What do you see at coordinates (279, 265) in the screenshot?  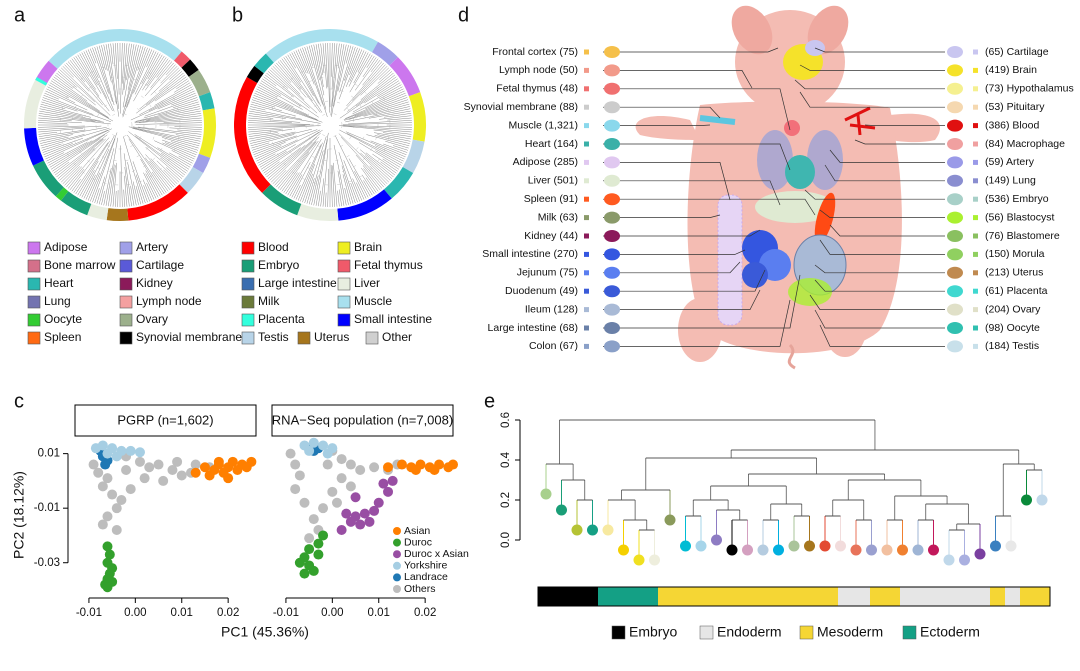 I see `legend-label: Embryo` at bounding box center [279, 265].